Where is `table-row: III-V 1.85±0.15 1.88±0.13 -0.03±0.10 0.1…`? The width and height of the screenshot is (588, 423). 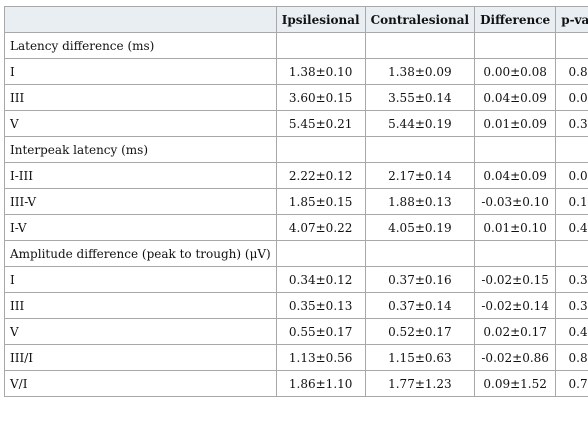 table-row: III-V 1.85±0.15 1.88±0.13 -0.03±0.10 0.1… is located at coordinates (296, 201).